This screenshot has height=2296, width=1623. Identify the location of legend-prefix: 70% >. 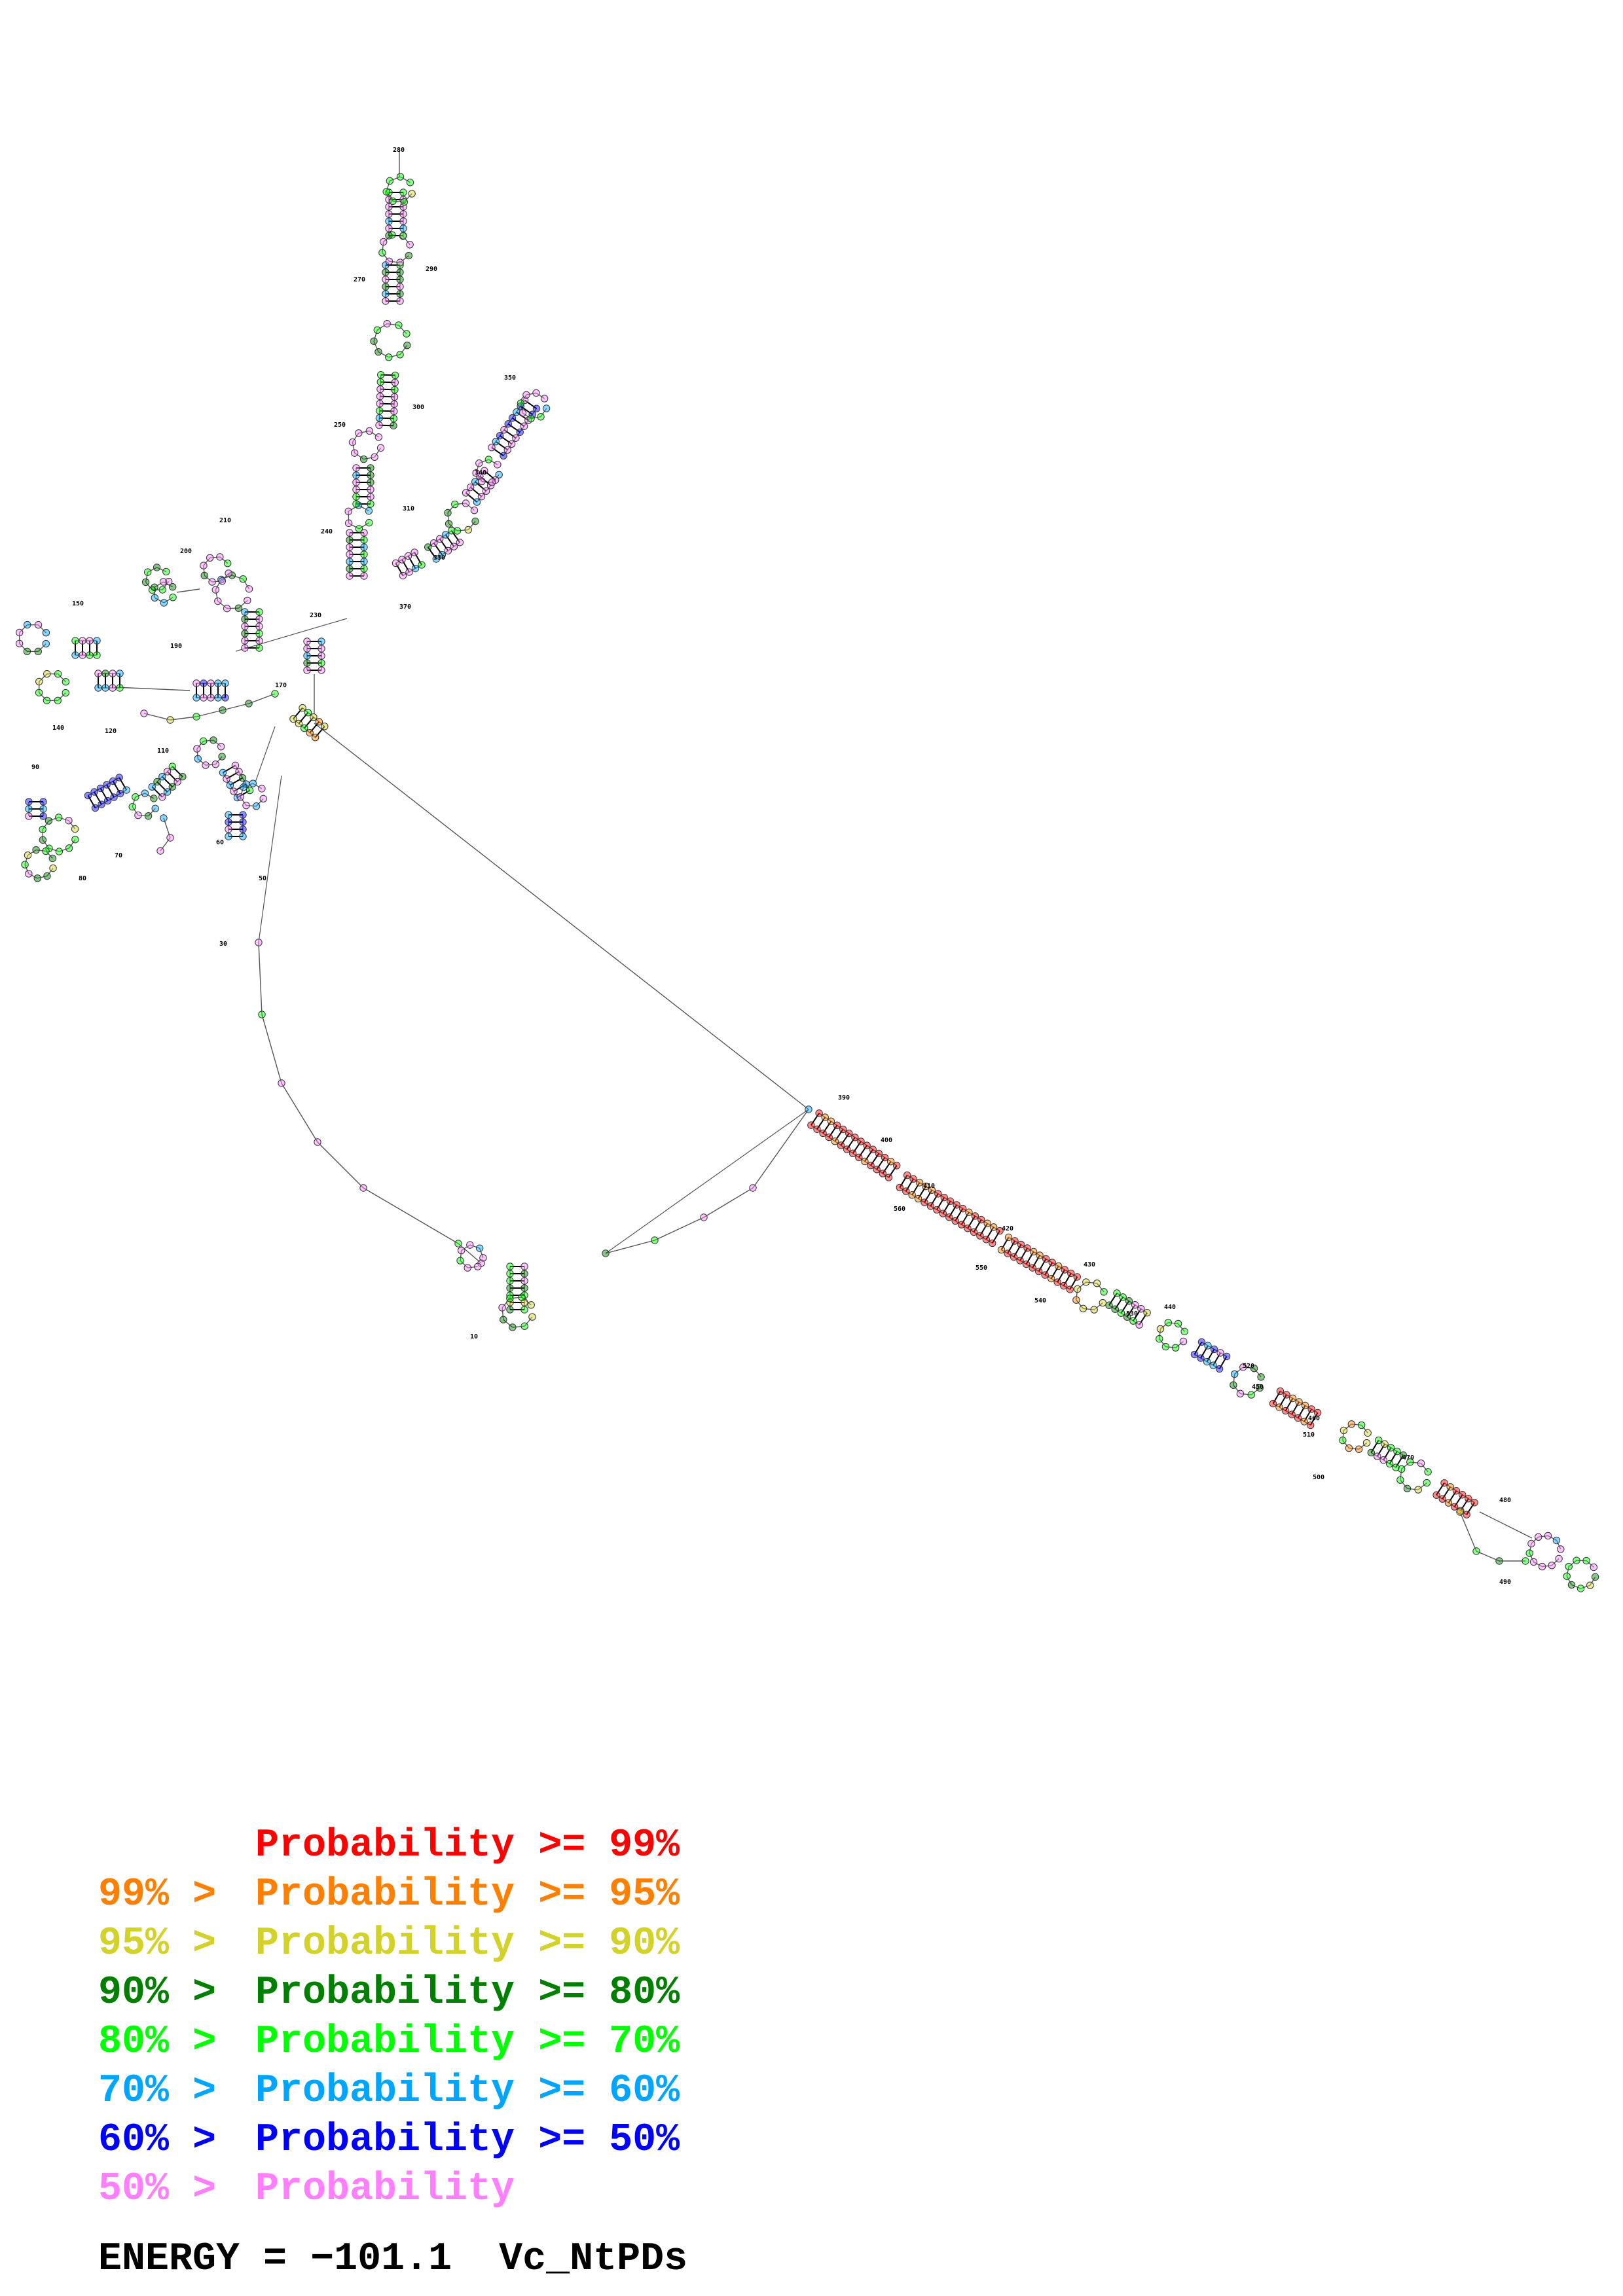
(157, 2091).